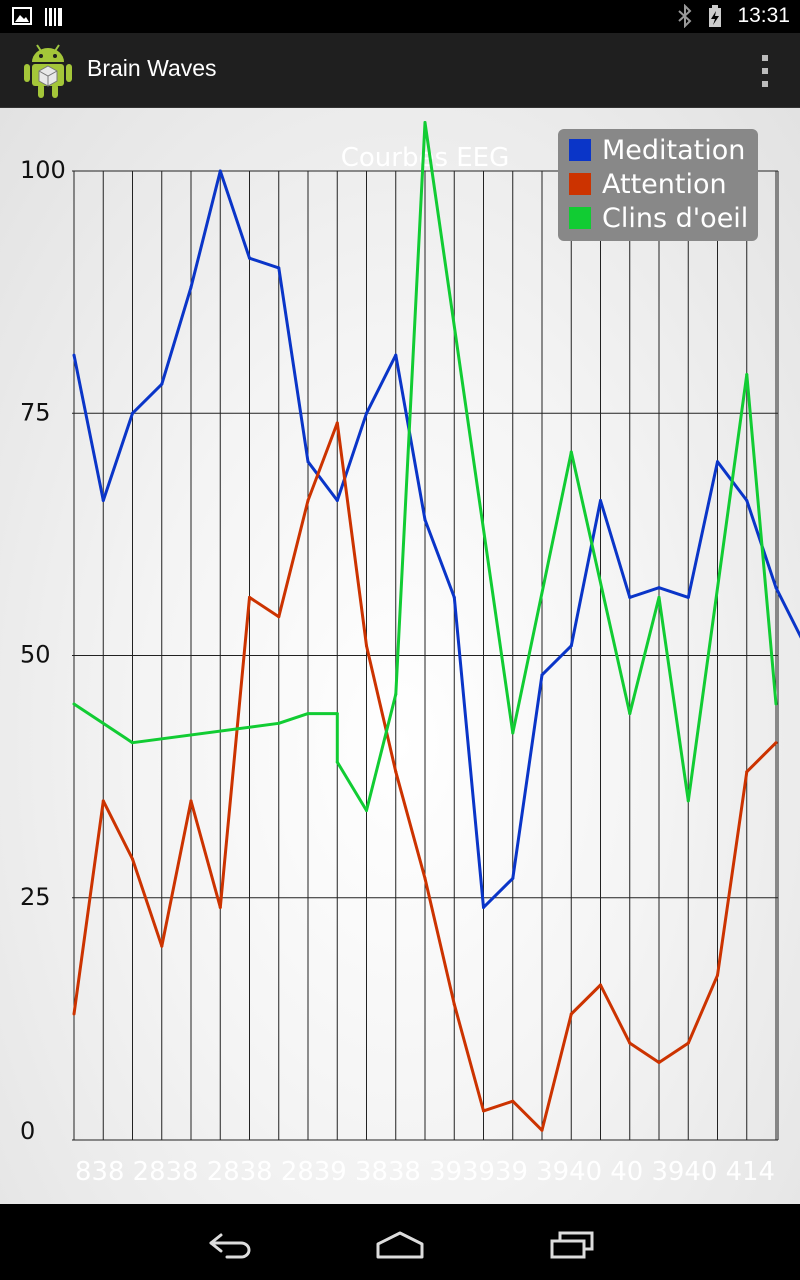 This screenshot has height=1280, width=800. What do you see at coordinates (664, 184) in the screenshot?
I see `legend-label: Attention` at bounding box center [664, 184].